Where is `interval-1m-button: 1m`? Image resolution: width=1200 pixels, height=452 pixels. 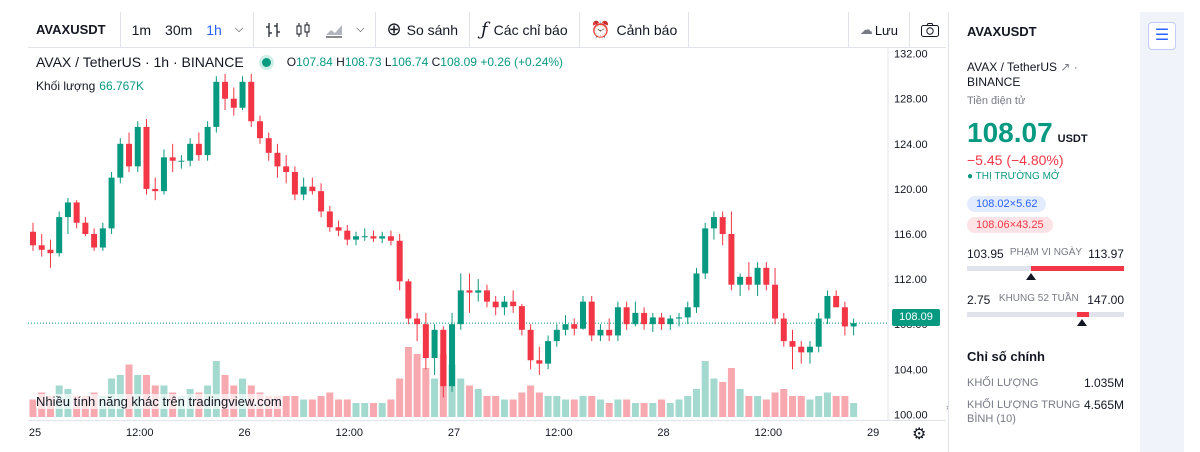 interval-1m-button: 1m is located at coordinates (141, 29).